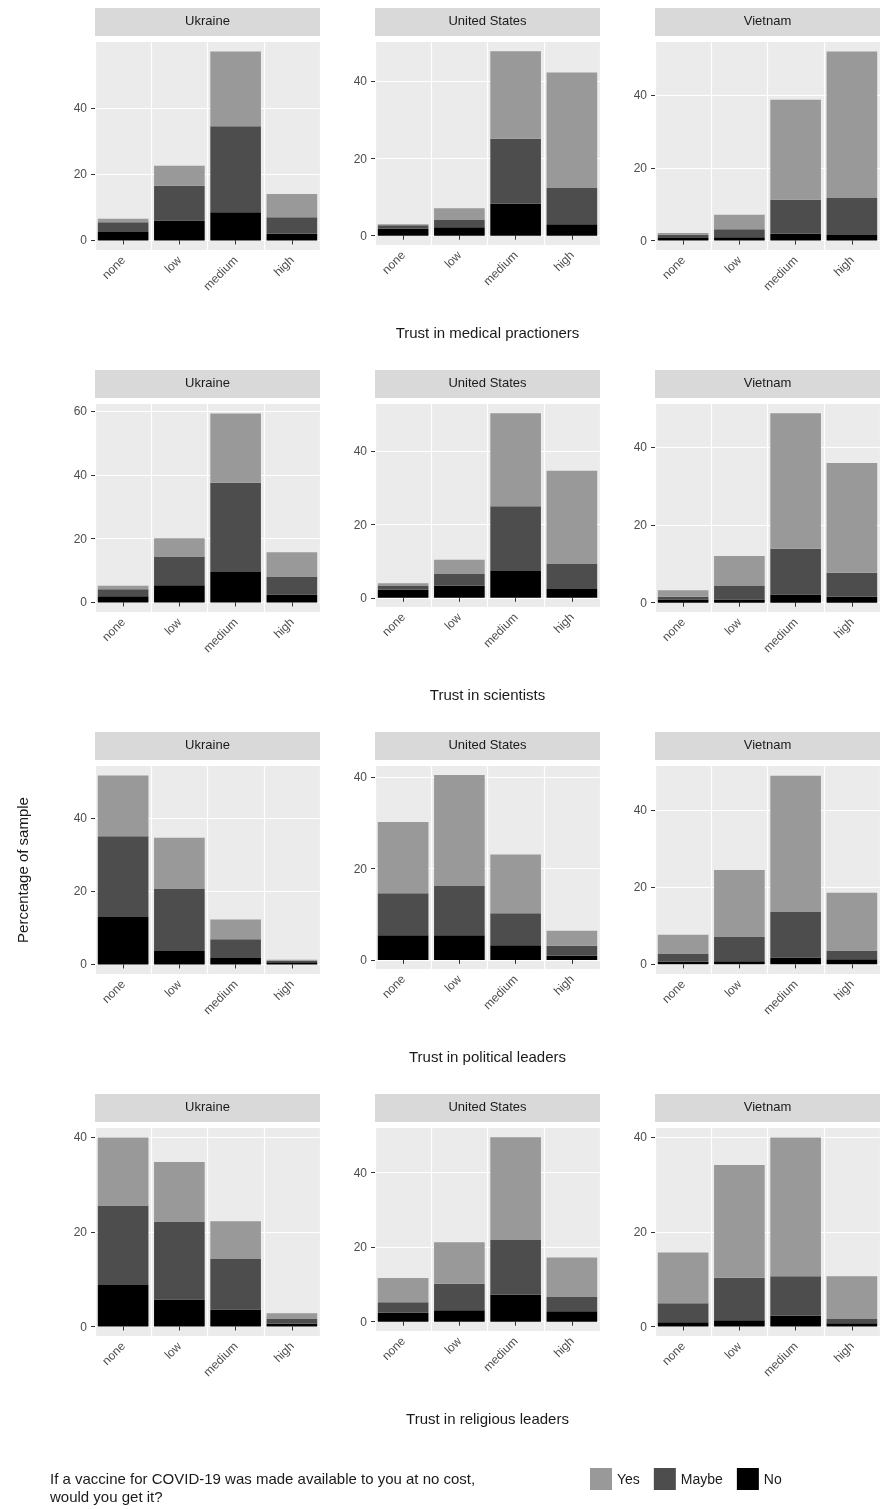  Describe the element at coordinates (487, 1418) in the screenshot. I see `x-axis-title: Trust in religious leaders` at that location.